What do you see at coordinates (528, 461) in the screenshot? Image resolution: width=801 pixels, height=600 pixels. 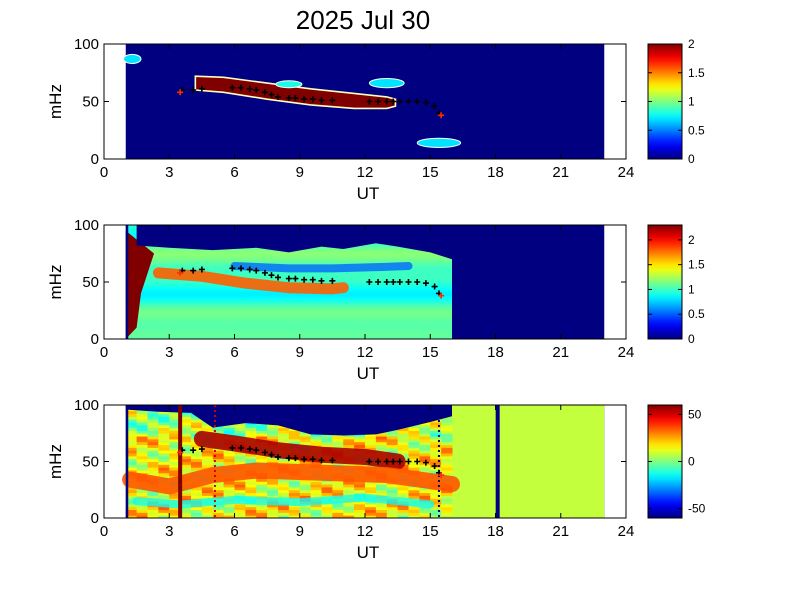 I see `heatmap-flat-region` at bounding box center [528, 461].